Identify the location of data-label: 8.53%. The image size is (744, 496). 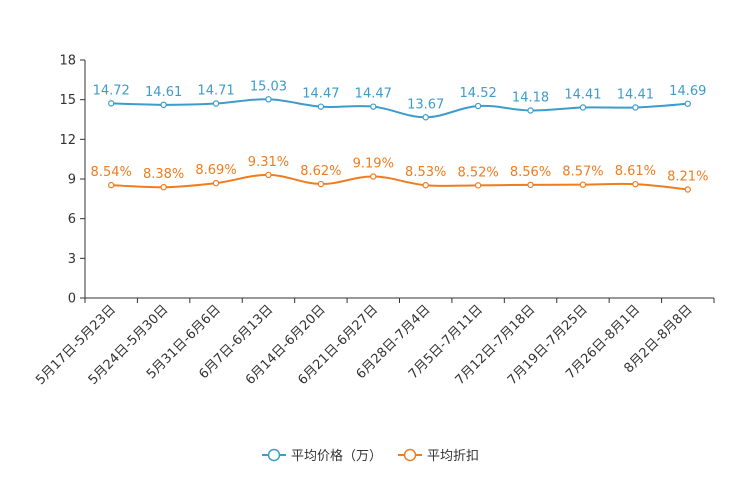
(425, 172).